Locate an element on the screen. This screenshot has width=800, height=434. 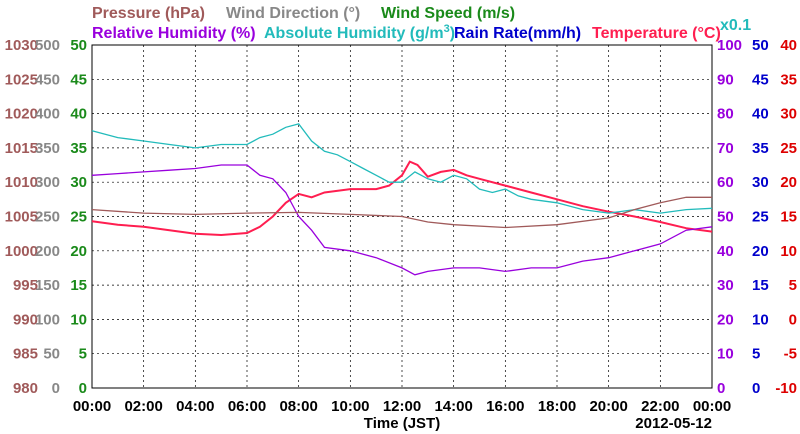
y-tick-pressure: 1015 is located at coordinates (21, 148).